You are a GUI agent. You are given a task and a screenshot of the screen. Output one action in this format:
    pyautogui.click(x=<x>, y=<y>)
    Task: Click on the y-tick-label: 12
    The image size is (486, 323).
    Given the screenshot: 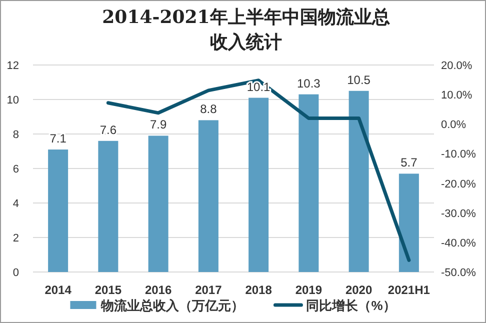 What is the action you would take?
    pyautogui.click(x=12, y=66)
    